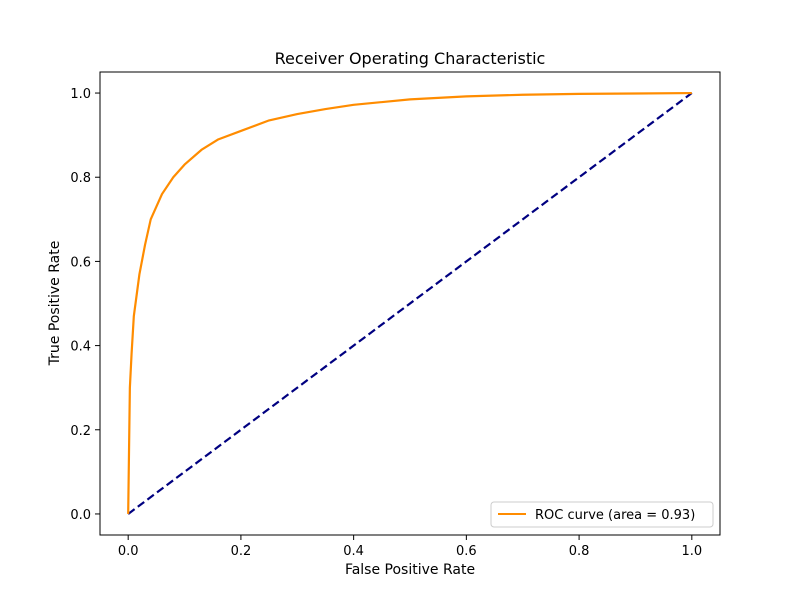 Image resolution: width=800 pixels, height=600 pixels. Describe the element at coordinates (80, 515) in the screenshot. I see `y-tick-label: 0.0` at that location.